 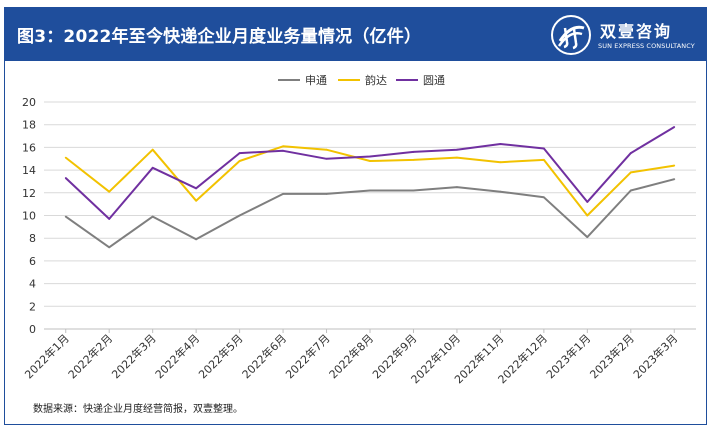 I want to click on logo-name: 双壹咨询, so click(x=636, y=31).